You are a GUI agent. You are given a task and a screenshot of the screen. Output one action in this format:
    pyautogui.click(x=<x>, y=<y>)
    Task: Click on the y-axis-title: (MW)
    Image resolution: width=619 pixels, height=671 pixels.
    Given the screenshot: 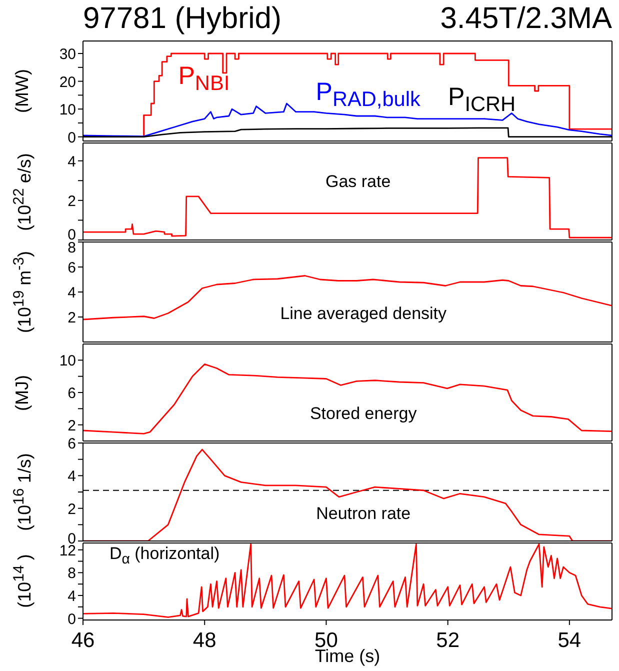 What is the action you would take?
    pyautogui.click(x=22, y=91)
    